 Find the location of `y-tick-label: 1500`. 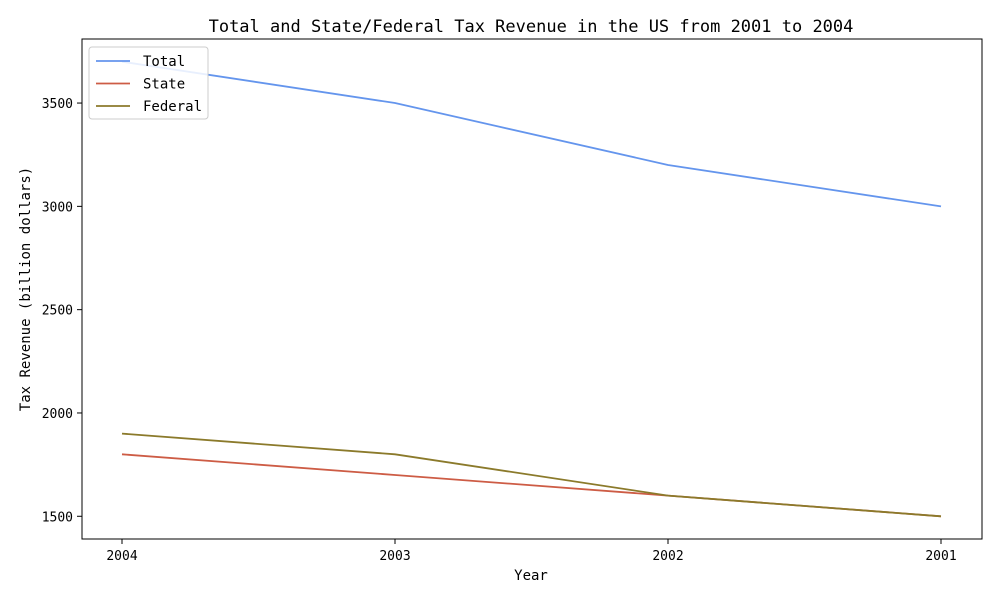

y-tick-label: 1500 is located at coordinates (57, 517).